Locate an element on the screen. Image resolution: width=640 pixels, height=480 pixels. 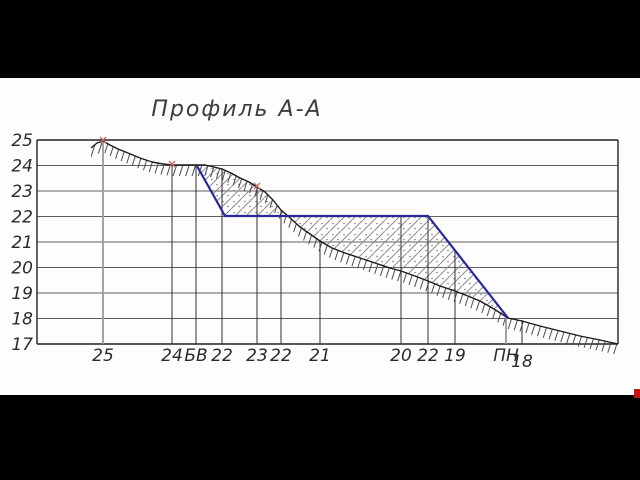
x-axis-label: 20 is located at coordinates (401, 356).